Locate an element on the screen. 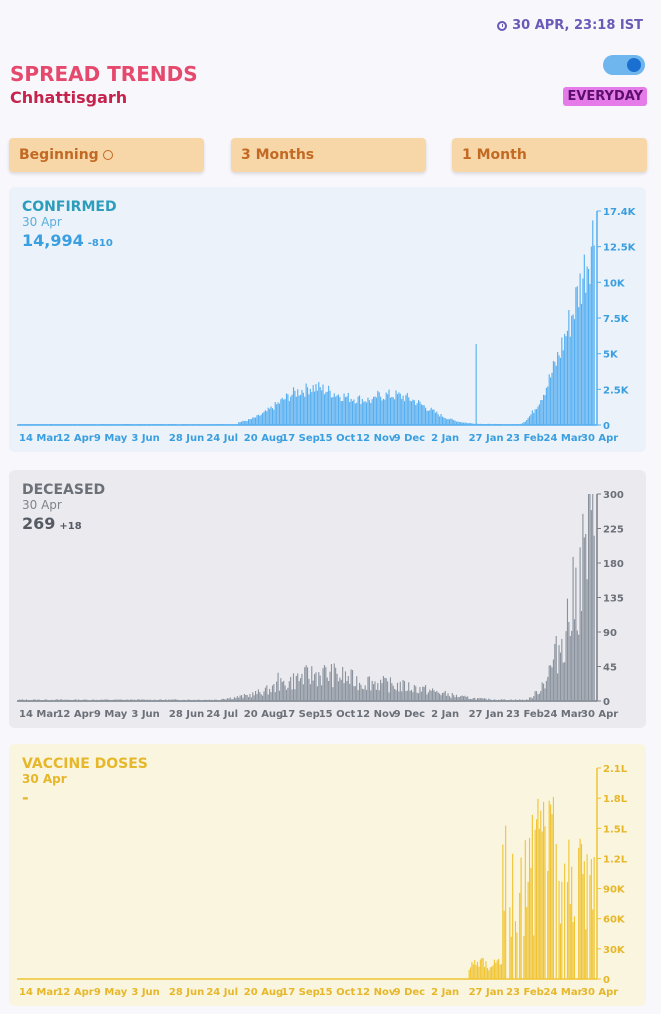 This screenshot has width=661, height=1014. vaccine-value: - is located at coordinates (25, 797).